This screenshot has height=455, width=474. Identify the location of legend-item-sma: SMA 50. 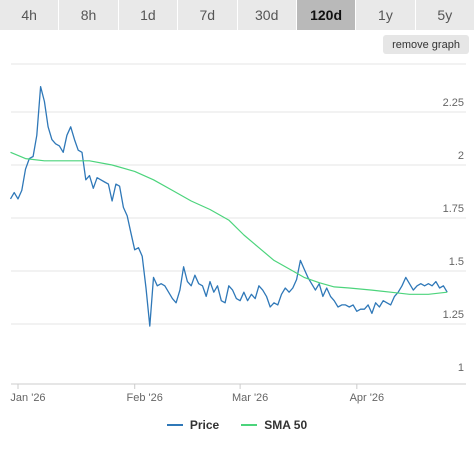
(274, 425).